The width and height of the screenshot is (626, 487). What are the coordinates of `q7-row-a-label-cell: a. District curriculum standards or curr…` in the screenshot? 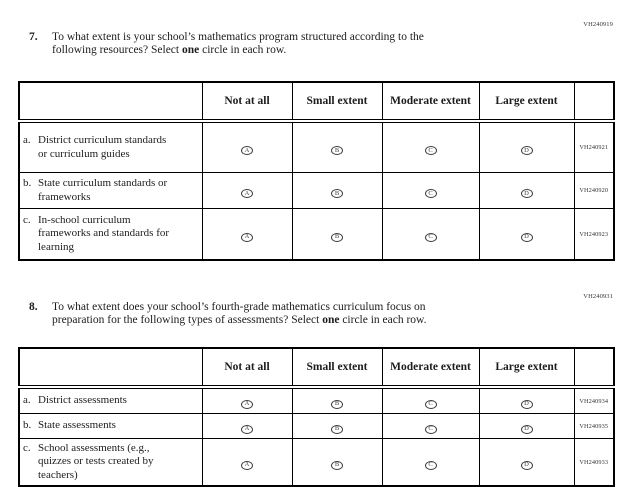 It's located at (110, 146).